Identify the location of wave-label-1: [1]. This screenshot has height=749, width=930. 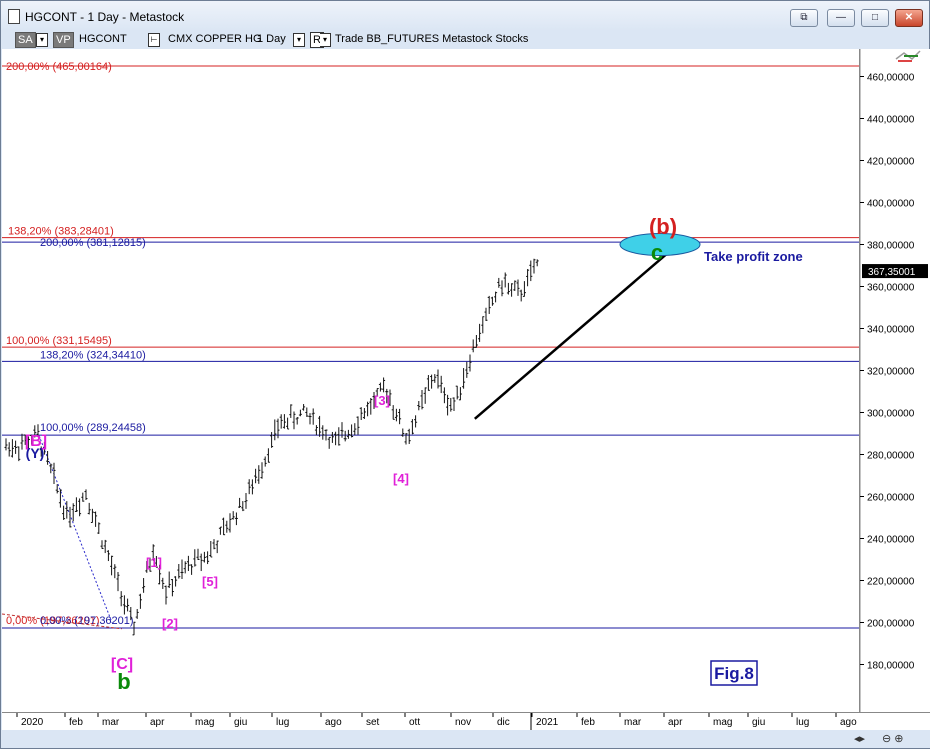
(154, 562).